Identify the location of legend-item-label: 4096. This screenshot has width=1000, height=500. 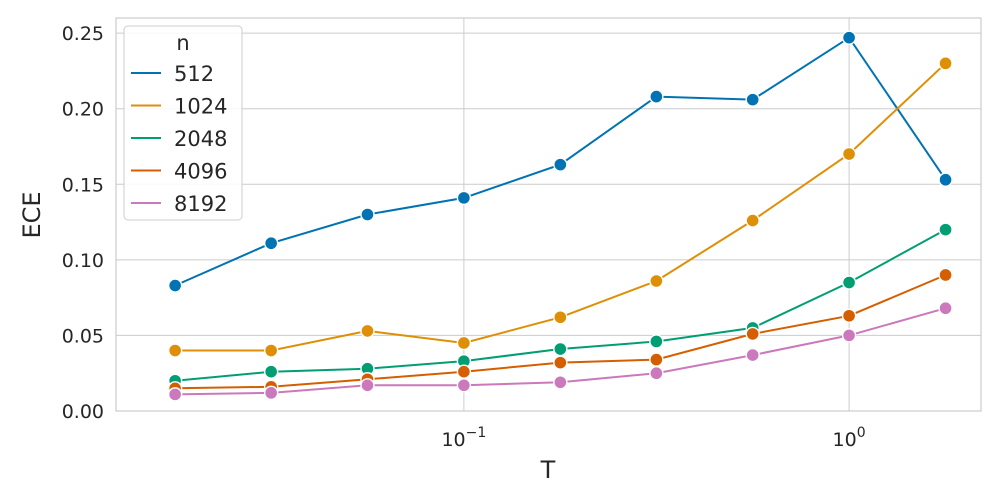
(200, 172).